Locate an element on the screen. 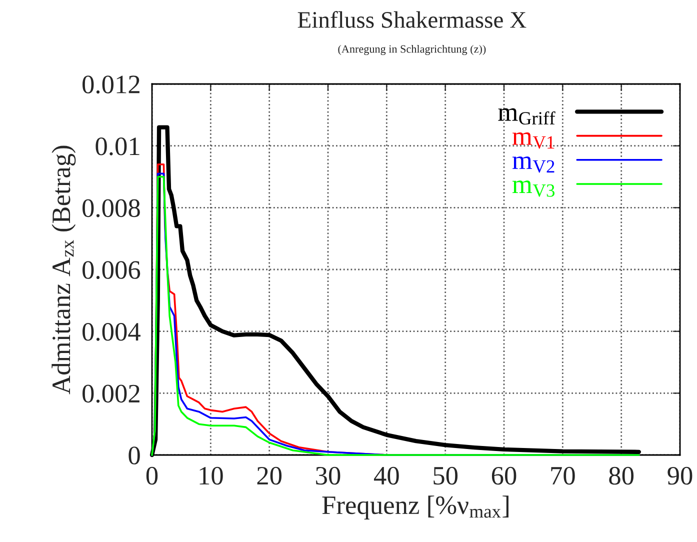 The width and height of the screenshot is (697, 542). x-tick-label: 70 is located at coordinates (563, 475).